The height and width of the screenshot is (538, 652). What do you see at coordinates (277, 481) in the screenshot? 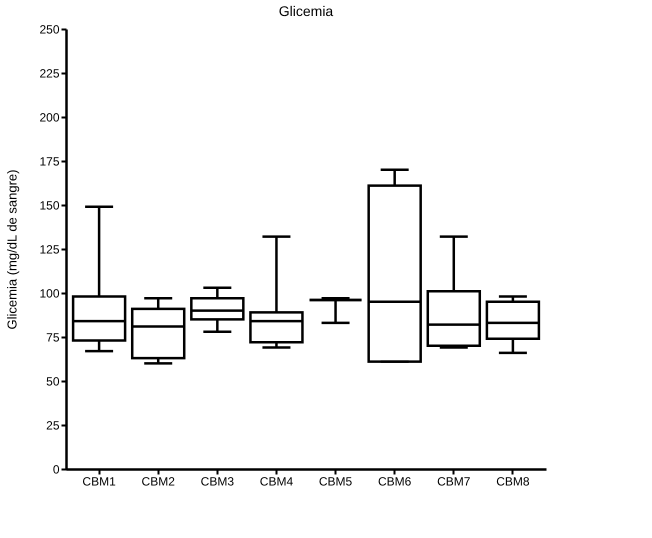
I see `x-tick-label: CBM4` at bounding box center [277, 481].